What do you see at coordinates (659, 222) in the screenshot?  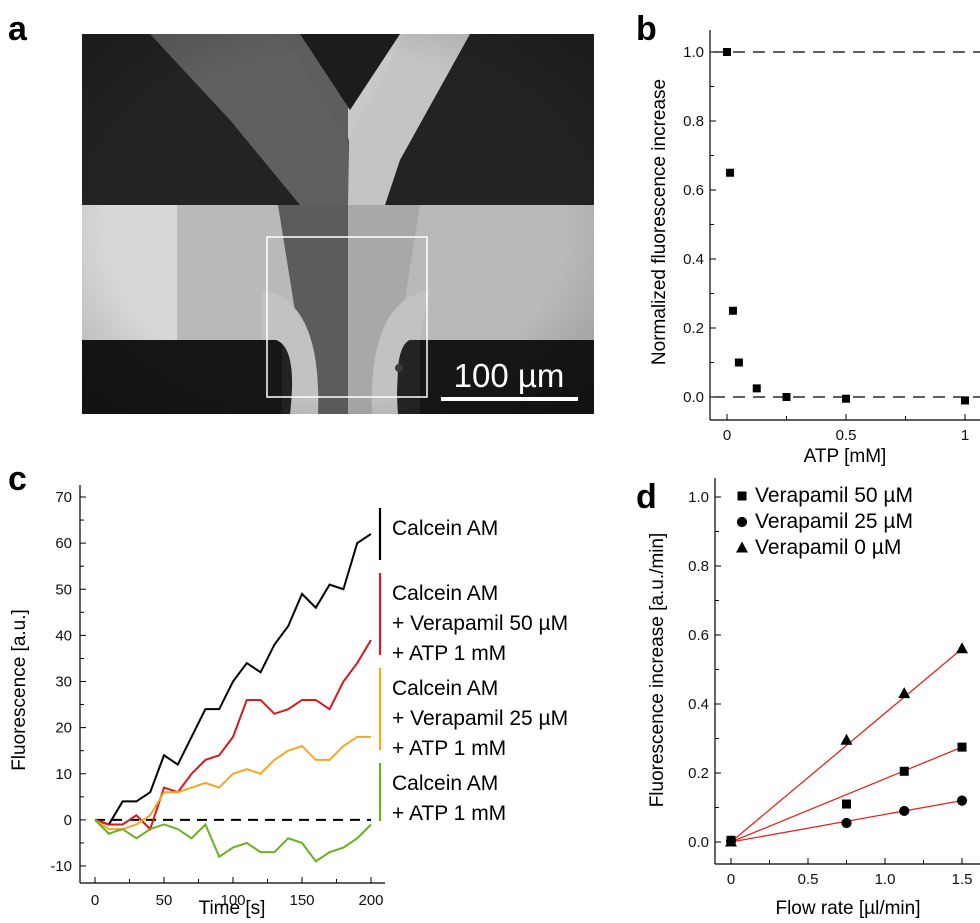 I see `b-y-axis-title: Normalized fluorescence increase` at bounding box center [659, 222].